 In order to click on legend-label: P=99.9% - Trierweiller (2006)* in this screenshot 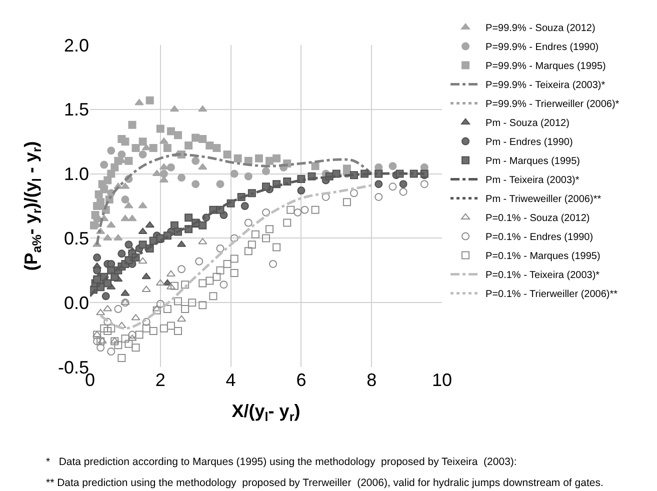, I will do `click(553, 104)`.